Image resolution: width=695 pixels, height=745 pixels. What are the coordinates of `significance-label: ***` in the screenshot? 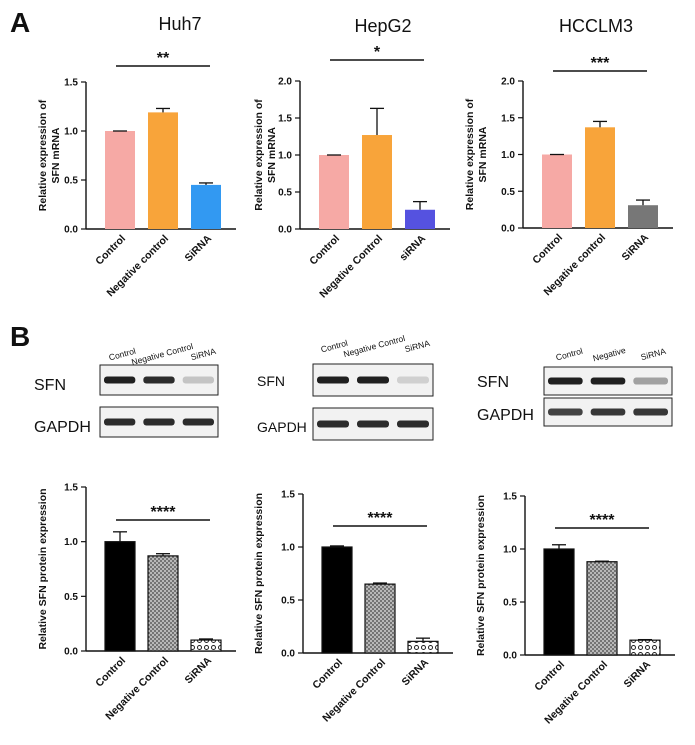 It's located at (600, 63).